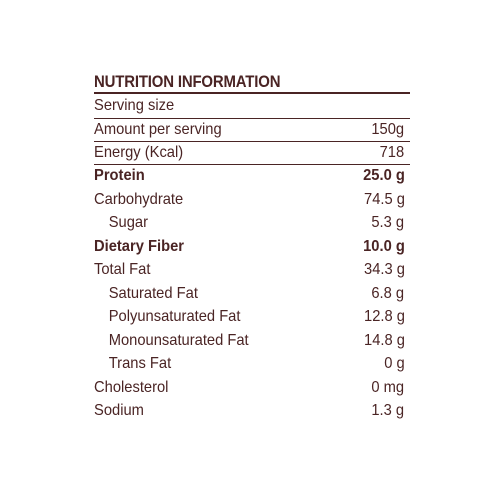  What do you see at coordinates (139, 152) in the screenshot?
I see `energy-label: Energy (Kcal)` at bounding box center [139, 152].